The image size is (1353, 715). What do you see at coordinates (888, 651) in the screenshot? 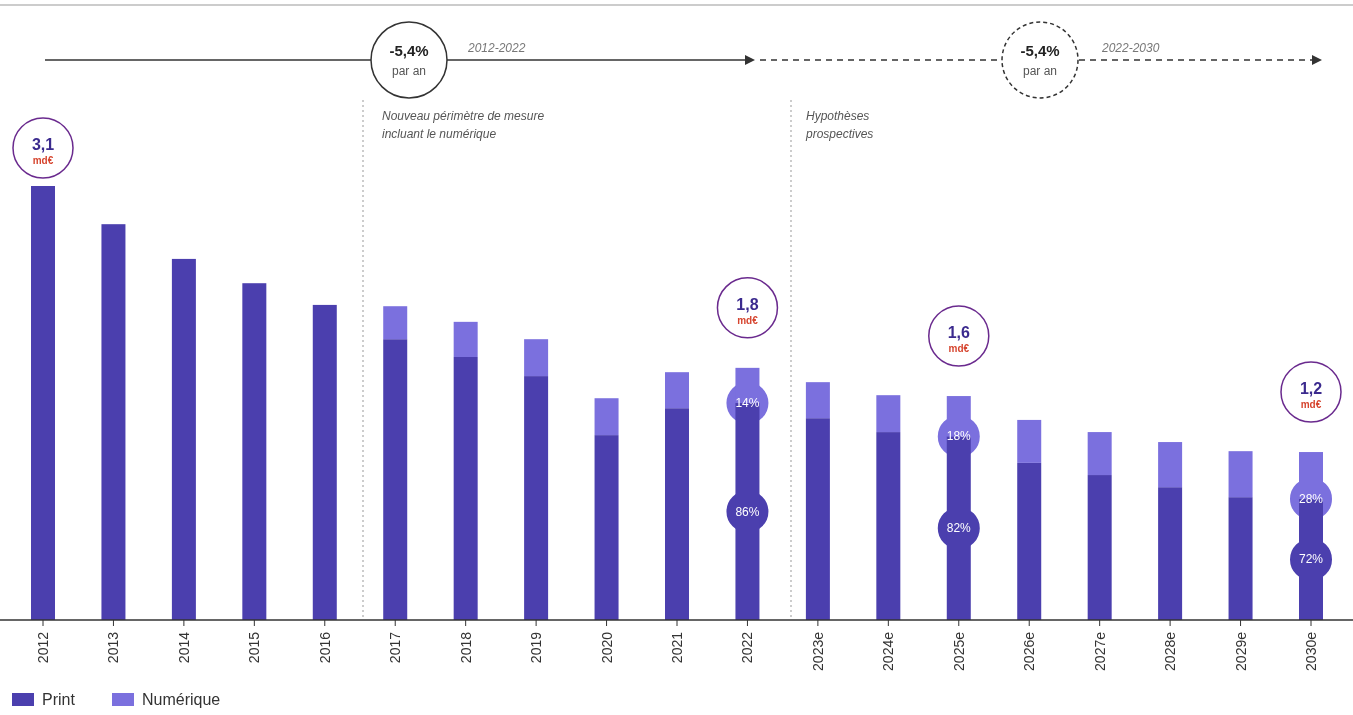
I see `x-tick-label: 2024e` at bounding box center [888, 651].